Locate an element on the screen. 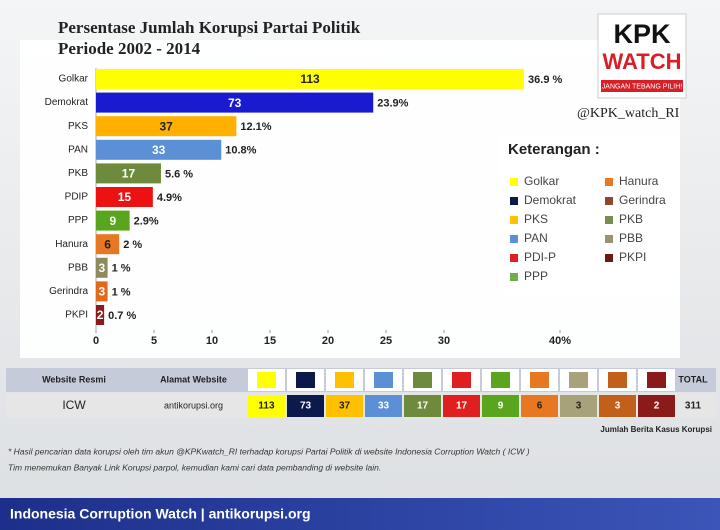 This screenshot has height=530, width=720. count-label: 9 is located at coordinates (112, 221).